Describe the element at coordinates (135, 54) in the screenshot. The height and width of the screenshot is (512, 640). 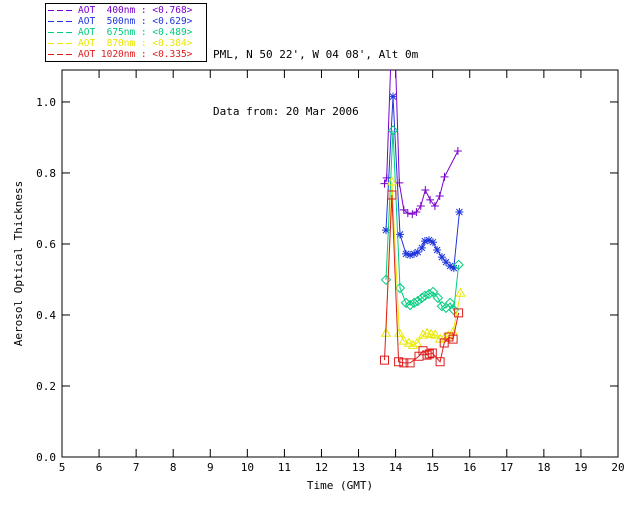
I see `legend-label: AOT 1020nm : <0.335>` at that location.